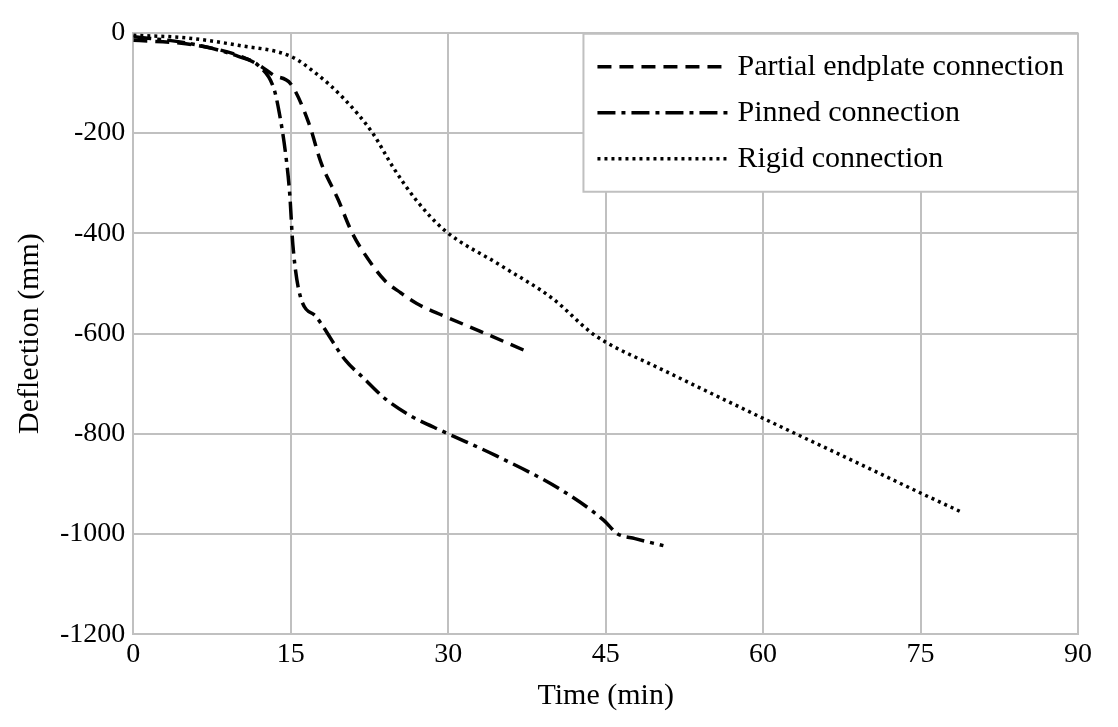 The image size is (1118, 727). Describe the element at coordinates (93, 632) in the screenshot. I see `y-tick-label: -1200` at that location.